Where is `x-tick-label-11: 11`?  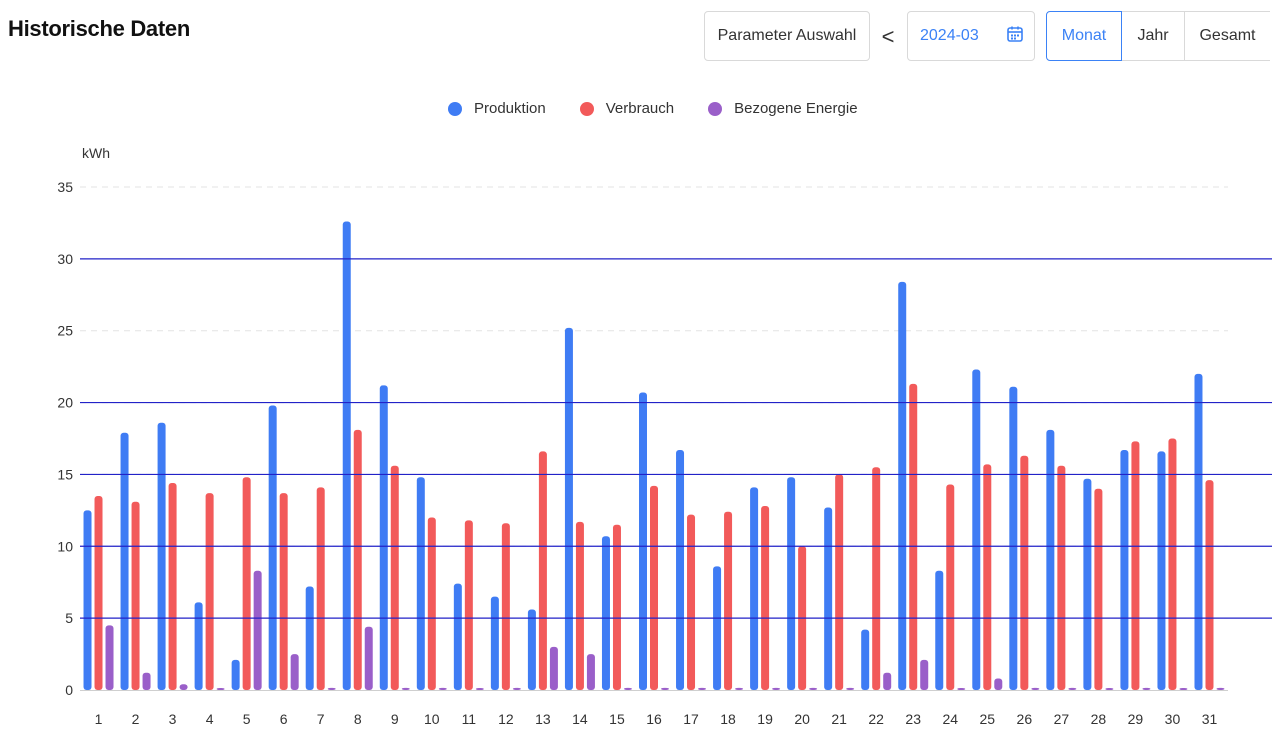
x-tick-label-11: 11 is located at coordinates (469, 719).